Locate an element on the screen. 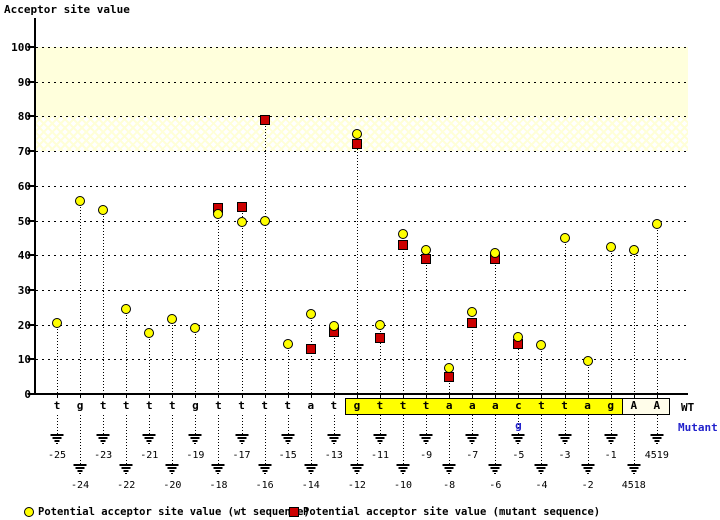  x-tick--20 is located at coordinates (173, 396).